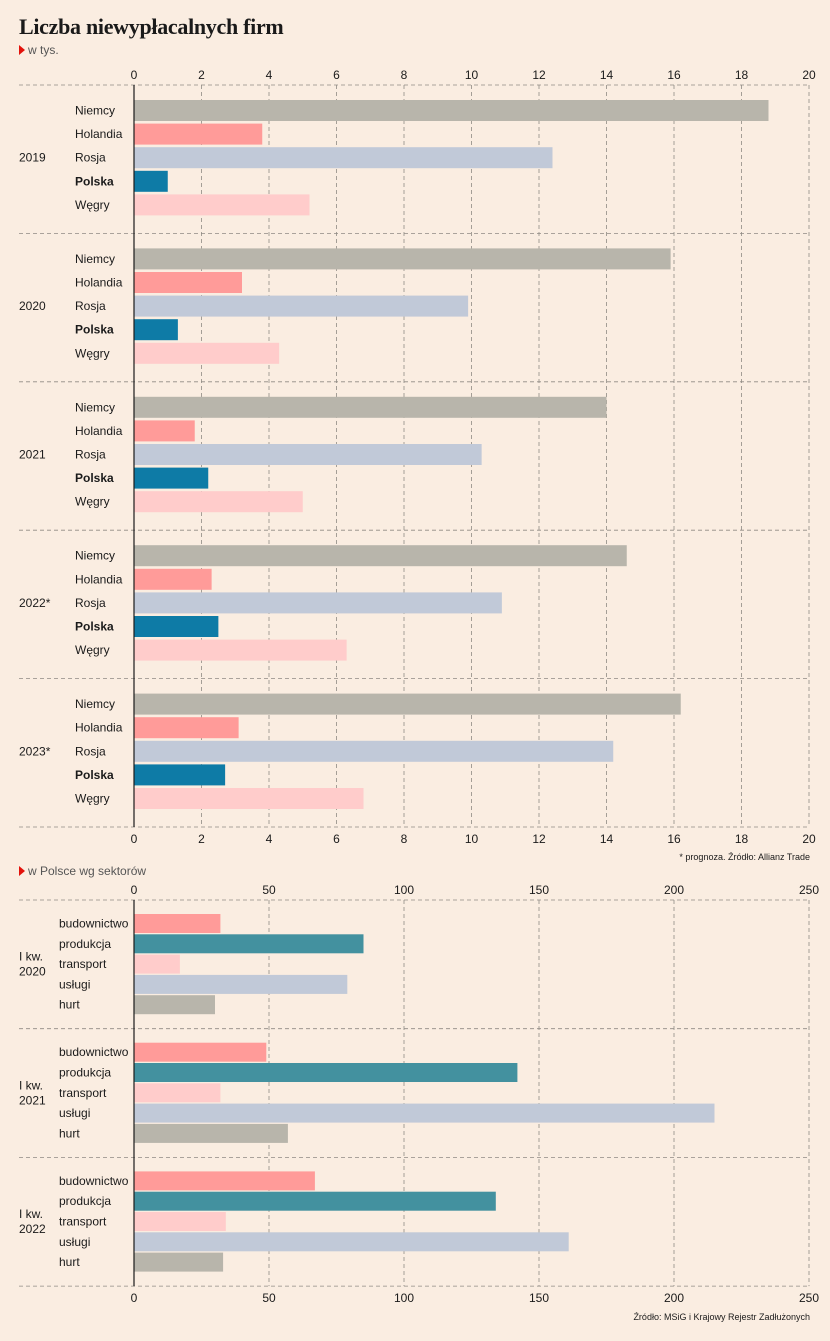 The image size is (830, 1341). I want to click on x-tick-label-bottom: 2, so click(201, 839).